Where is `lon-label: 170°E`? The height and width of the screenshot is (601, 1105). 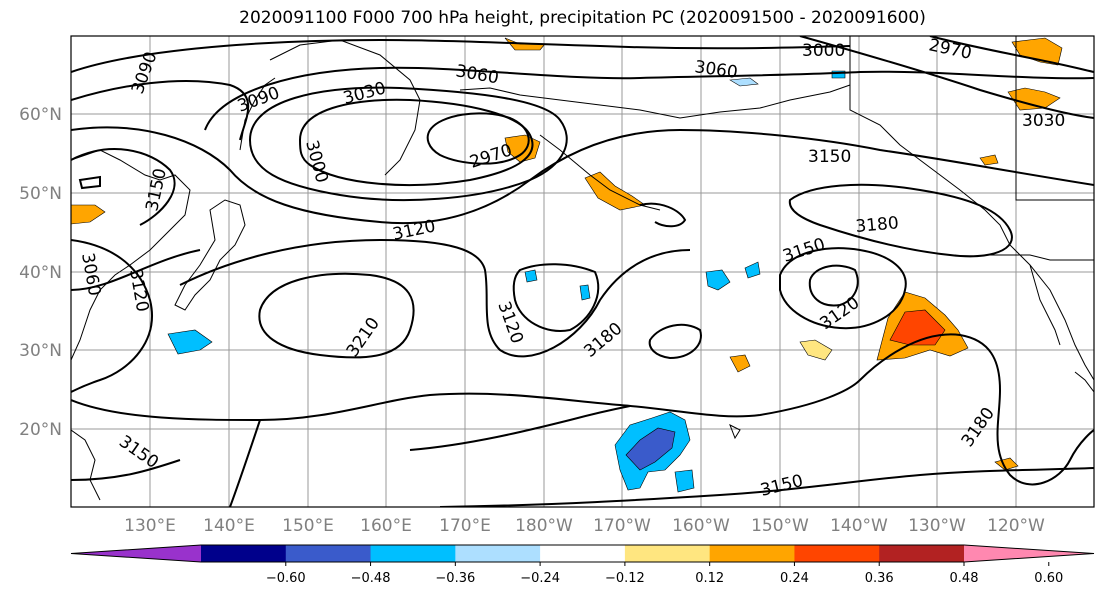
lon-label: 170°E is located at coordinates (465, 526).